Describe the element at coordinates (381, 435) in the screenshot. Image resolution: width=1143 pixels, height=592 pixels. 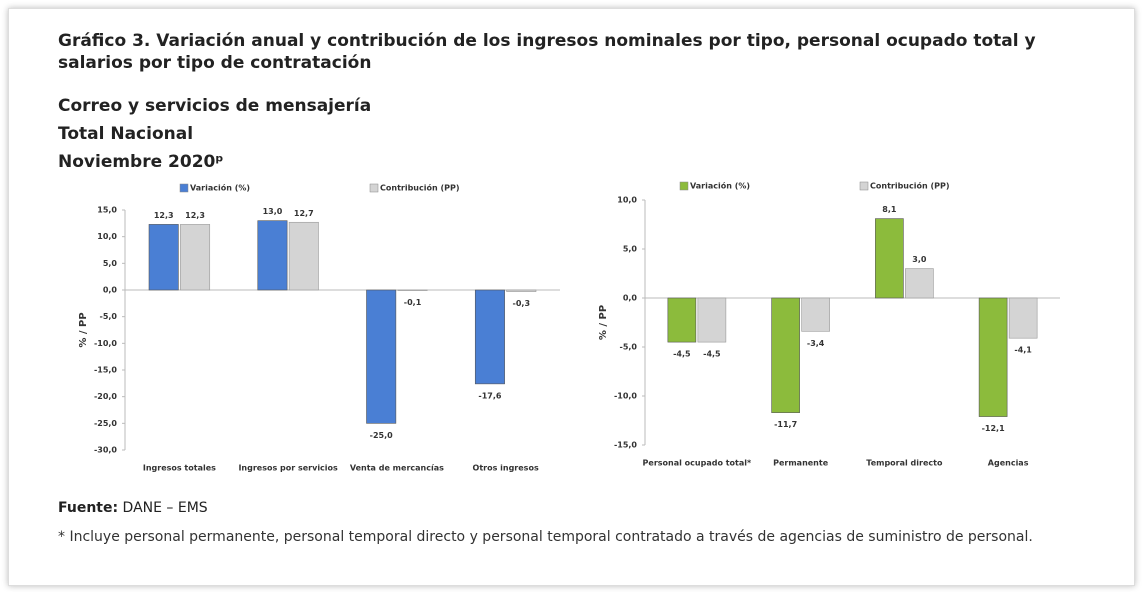
I see `value-label: -25,0` at that location.